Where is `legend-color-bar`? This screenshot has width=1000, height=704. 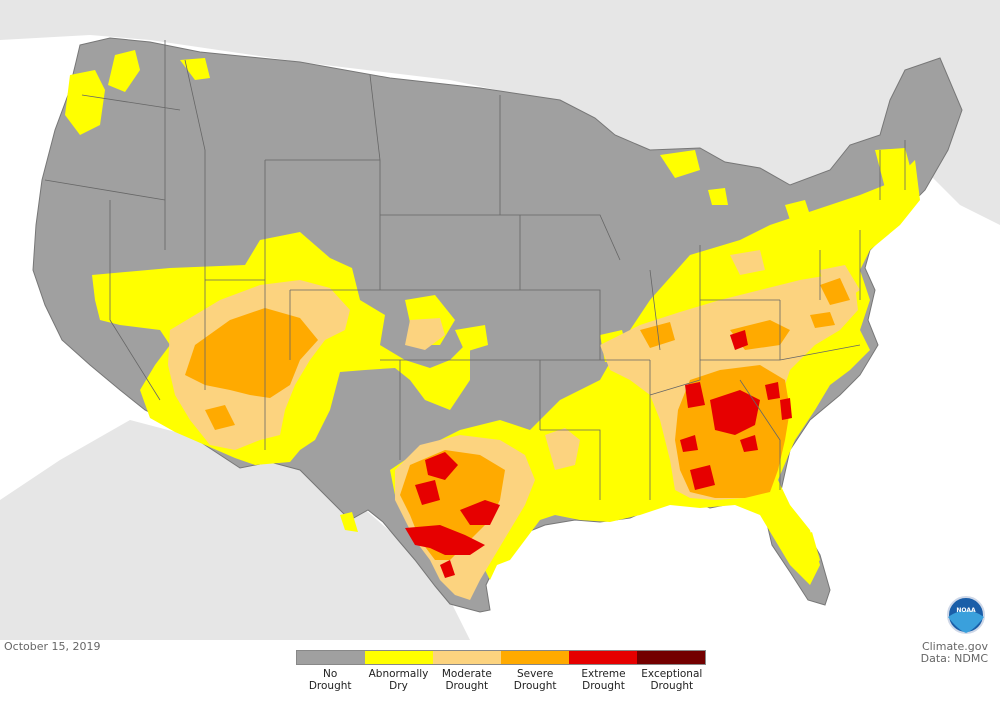
legend-color-bar is located at coordinates (501, 657).